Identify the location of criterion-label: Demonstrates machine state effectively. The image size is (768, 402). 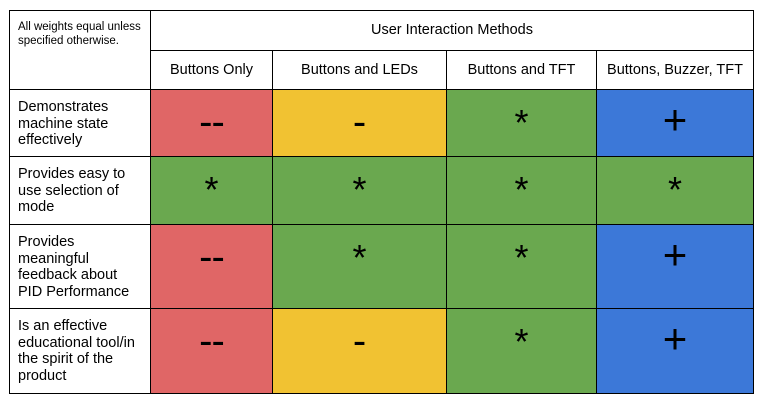
(80, 123).